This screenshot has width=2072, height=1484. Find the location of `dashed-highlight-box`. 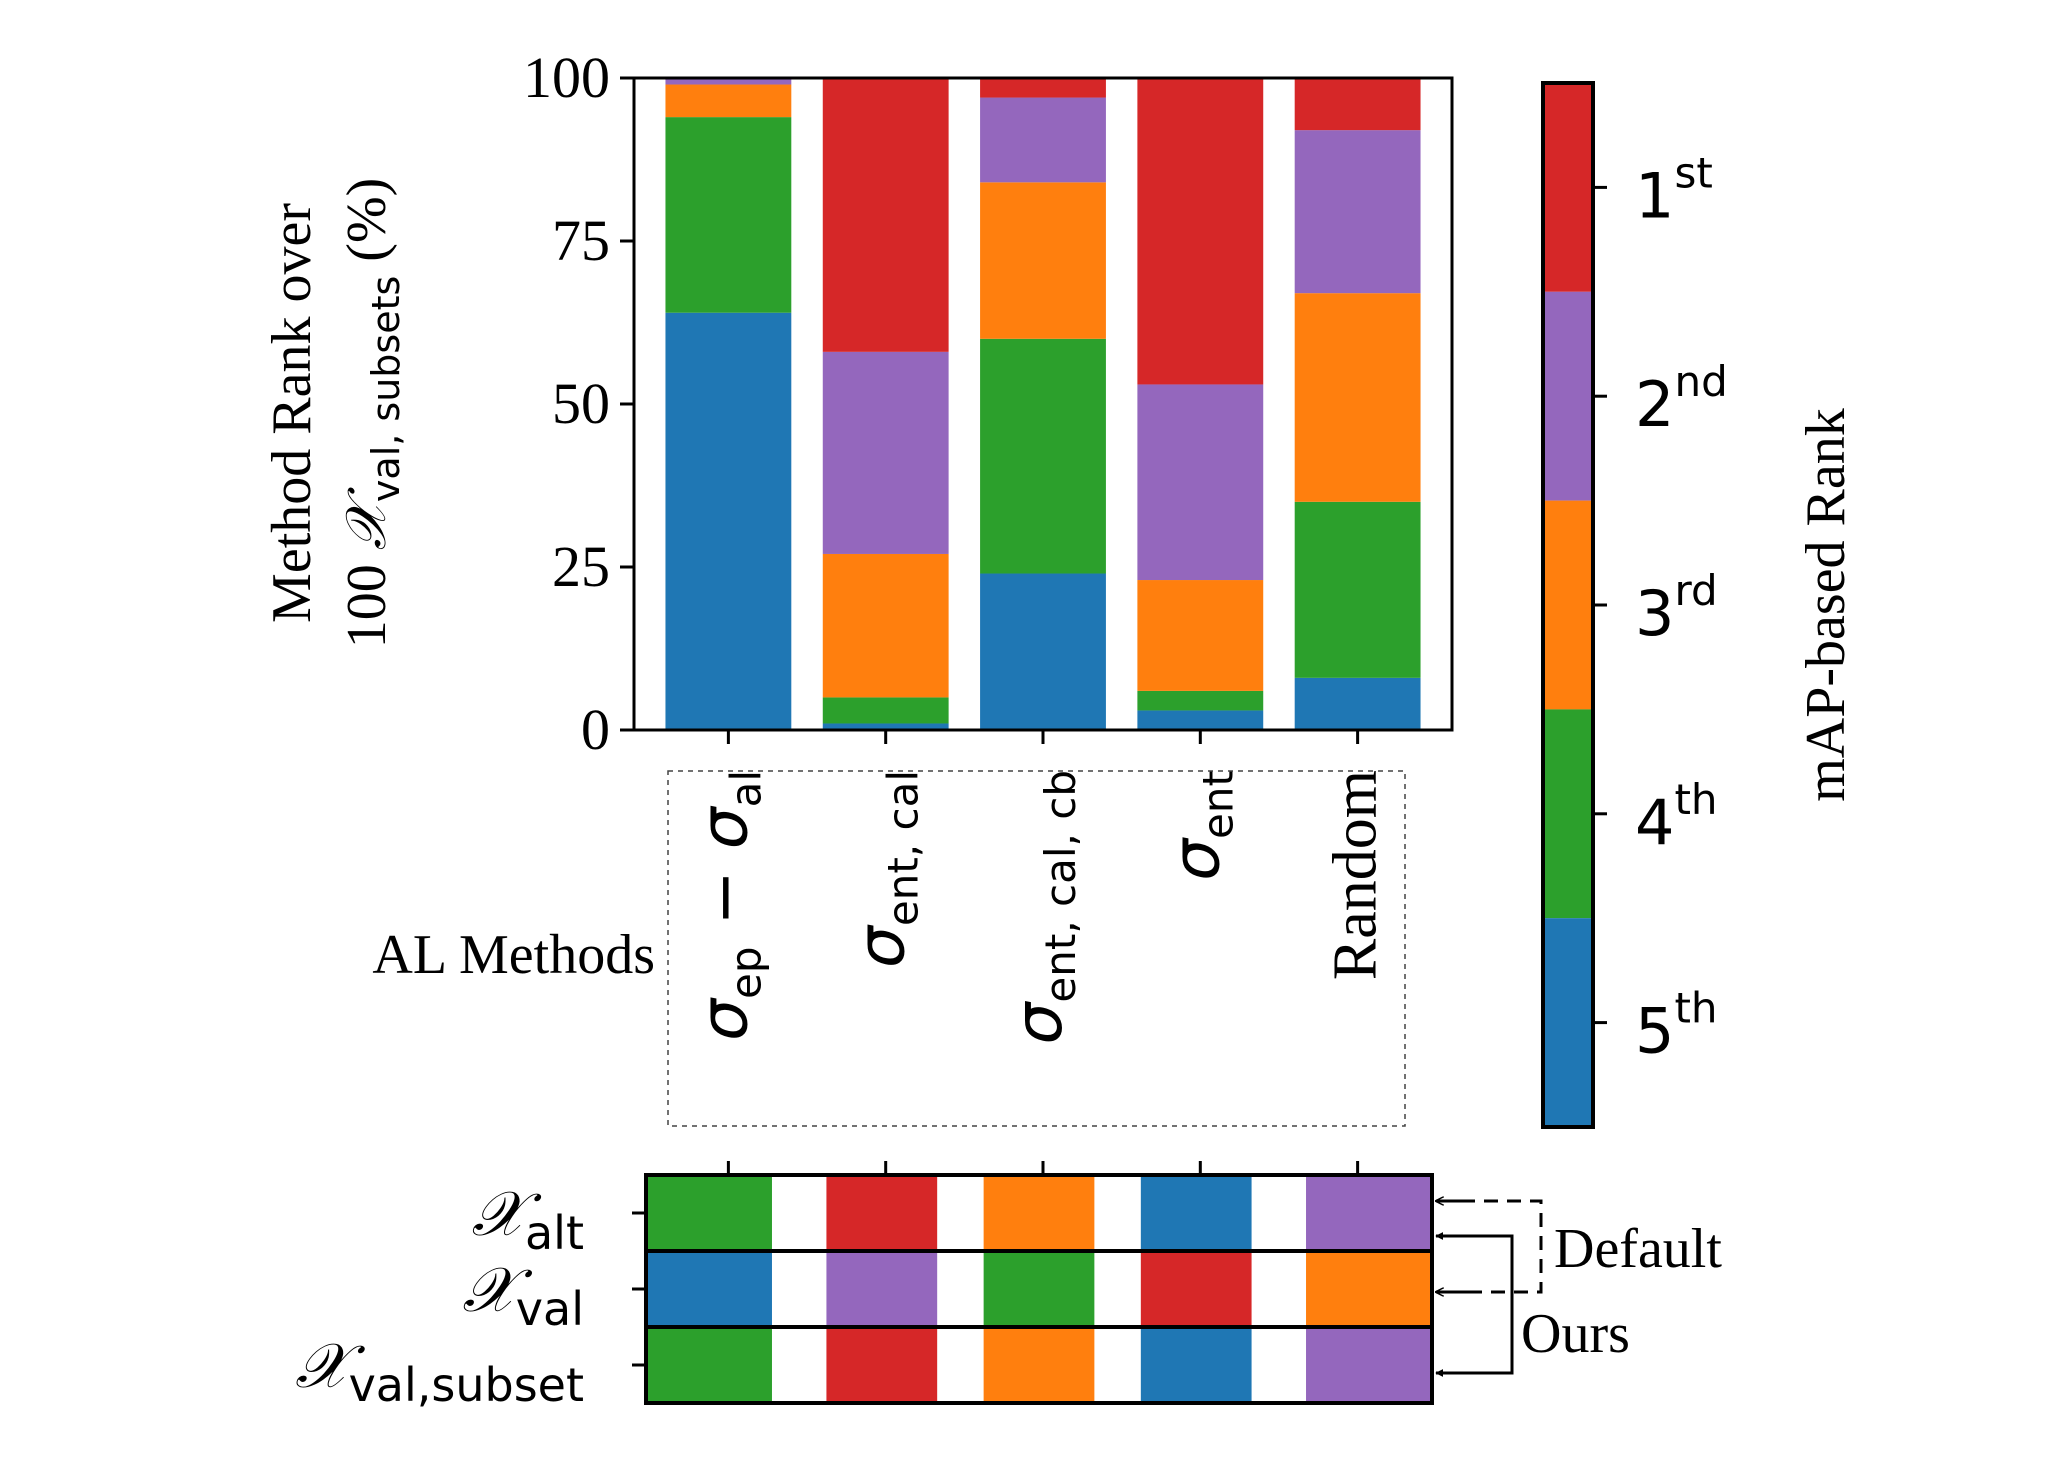

dashed-highlight-box is located at coordinates (1036, 948).